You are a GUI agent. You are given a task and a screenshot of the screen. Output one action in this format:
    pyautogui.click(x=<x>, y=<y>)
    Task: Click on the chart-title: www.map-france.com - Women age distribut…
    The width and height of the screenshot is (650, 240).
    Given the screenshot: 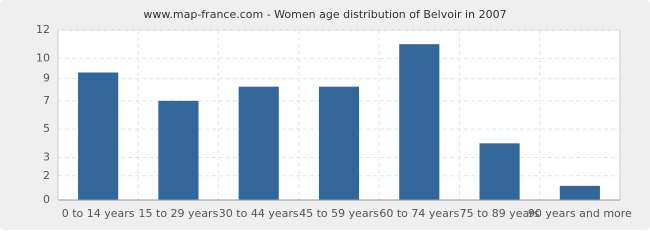 What is the action you would take?
    pyautogui.click(x=324, y=14)
    